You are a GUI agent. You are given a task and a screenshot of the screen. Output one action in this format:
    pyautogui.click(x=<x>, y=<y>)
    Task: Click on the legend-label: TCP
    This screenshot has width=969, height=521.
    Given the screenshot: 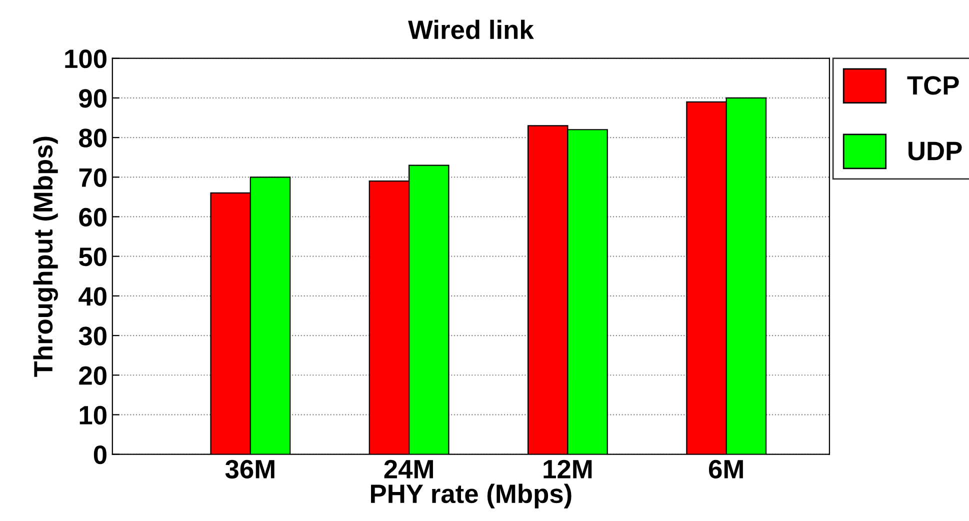 What is the action you would take?
    pyautogui.click(x=933, y=85)
    